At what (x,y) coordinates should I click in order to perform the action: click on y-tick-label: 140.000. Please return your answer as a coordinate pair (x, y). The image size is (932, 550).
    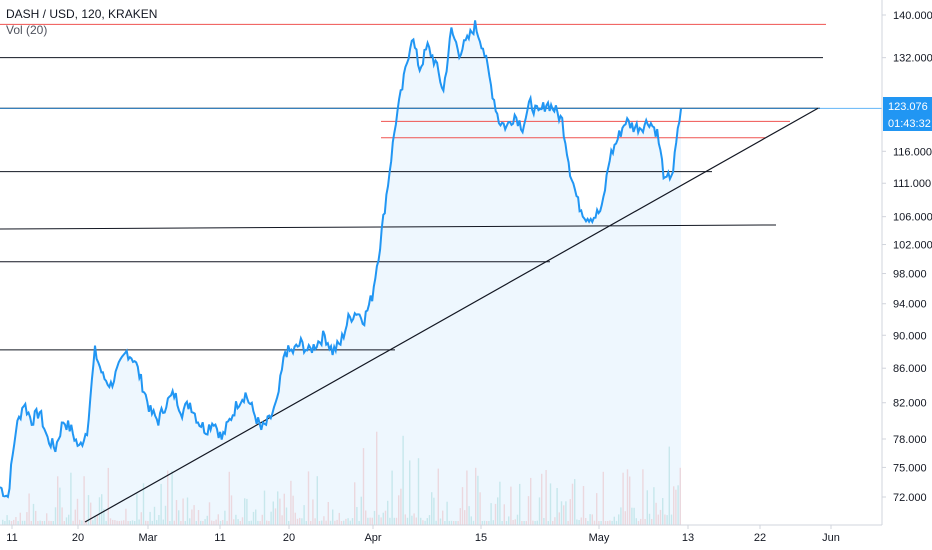
    Looking at the image, I should click on (912, 16).